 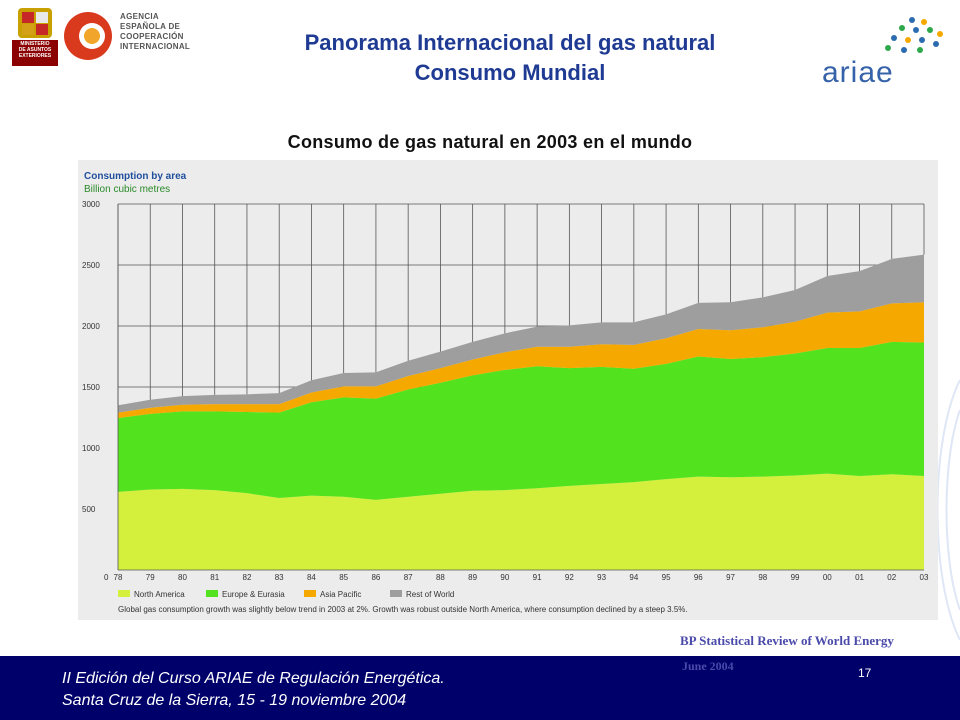 I want to click on y-tick-label: 1500, so click(x=91, y=387).